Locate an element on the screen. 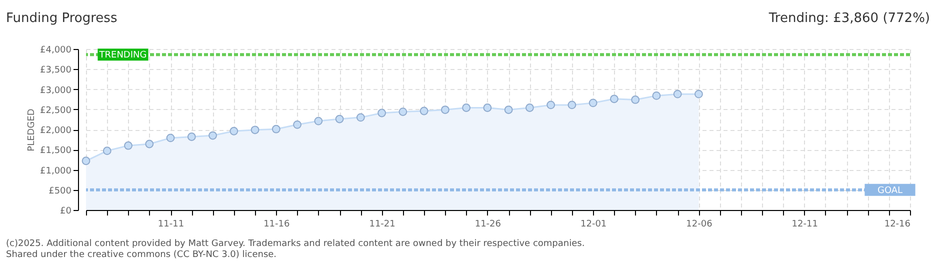  x-tick-label: 12-16 is located at coordinates (897, 225).